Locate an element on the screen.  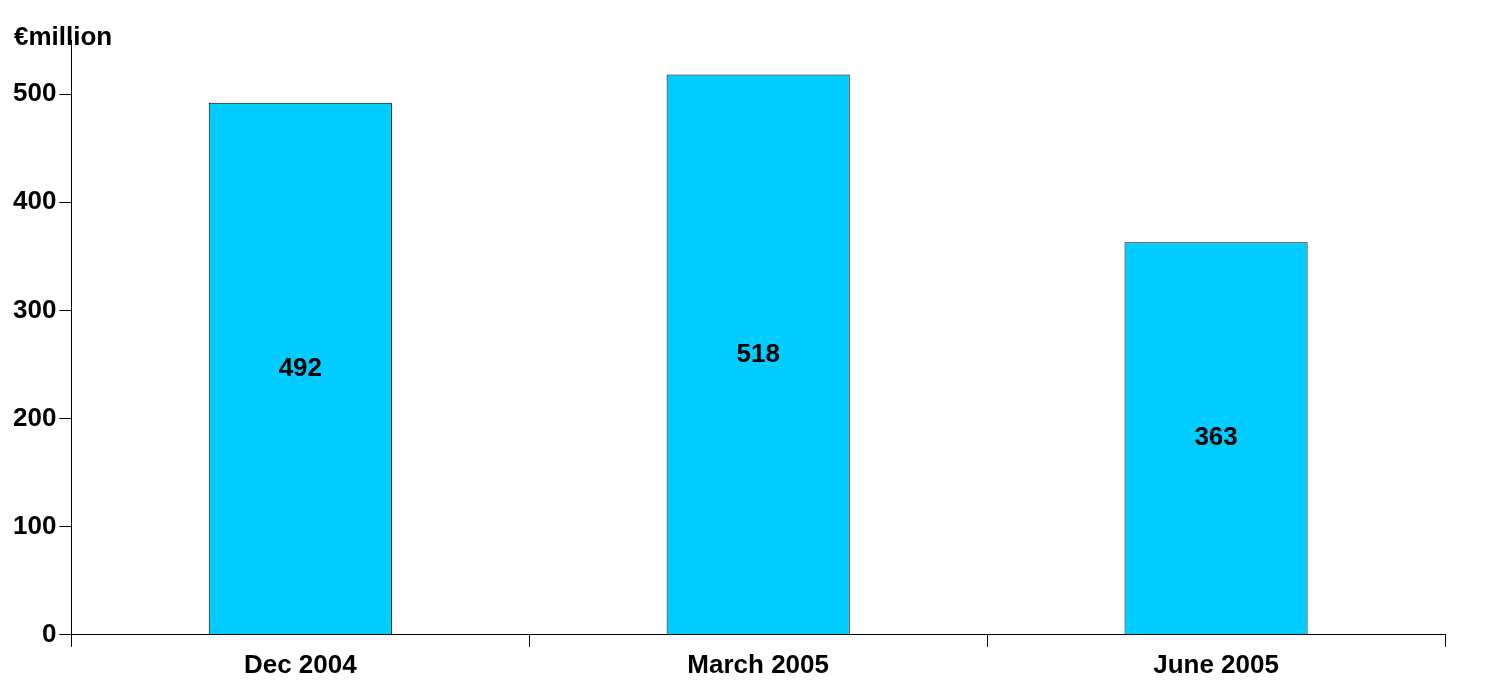
y-tick-label: 500 is located at coordinates (34, 92).